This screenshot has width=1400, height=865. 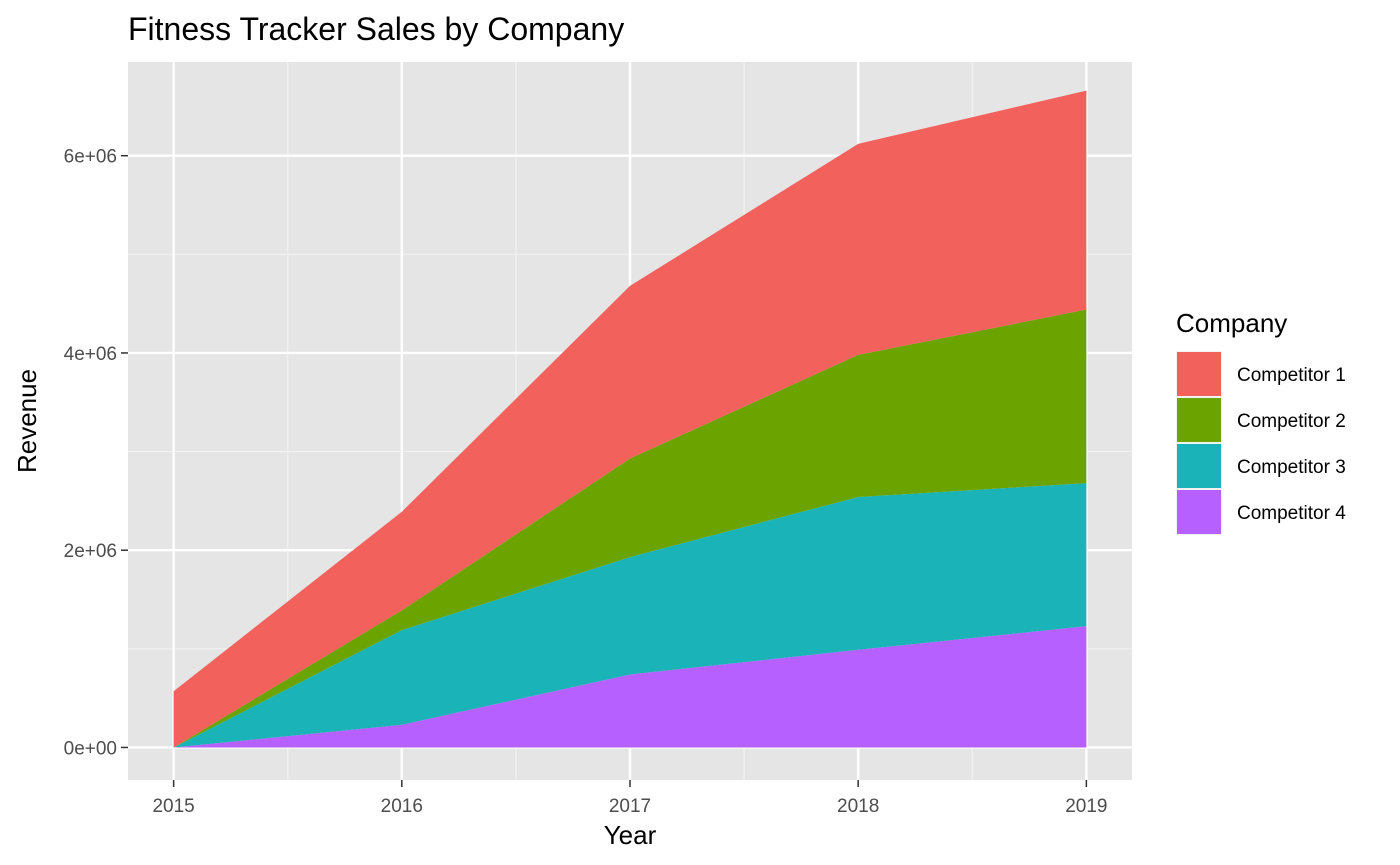 I want to click on x-axis-title: Year, so click(x=630, y=835).